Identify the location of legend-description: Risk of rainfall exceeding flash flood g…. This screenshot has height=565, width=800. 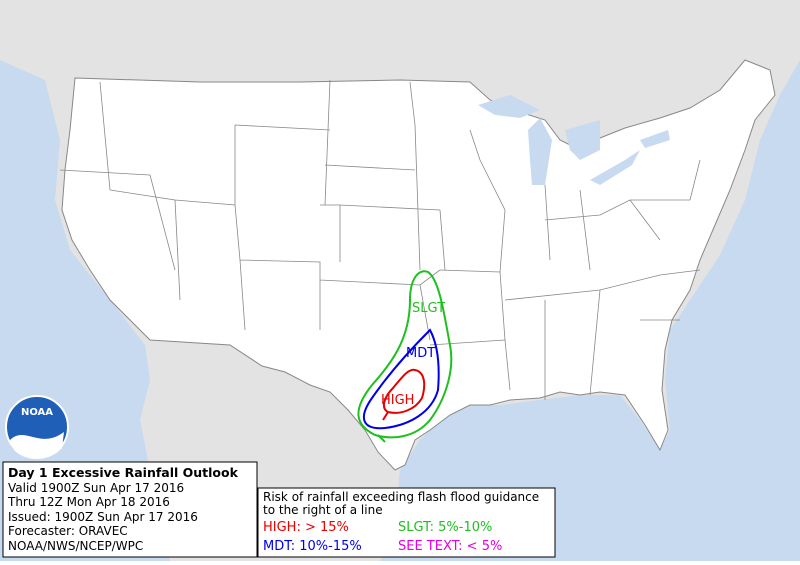
(401, 497).